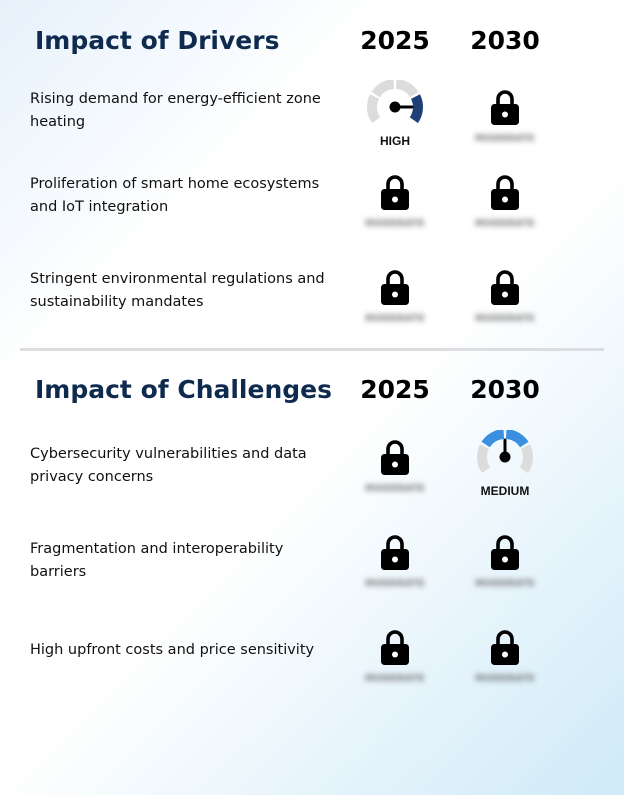 This screenshot has width=624, height=795. Describe the element at coordinates (395, 40) in the screenshot. I see `drivers-year-2025: 2025` at that location.